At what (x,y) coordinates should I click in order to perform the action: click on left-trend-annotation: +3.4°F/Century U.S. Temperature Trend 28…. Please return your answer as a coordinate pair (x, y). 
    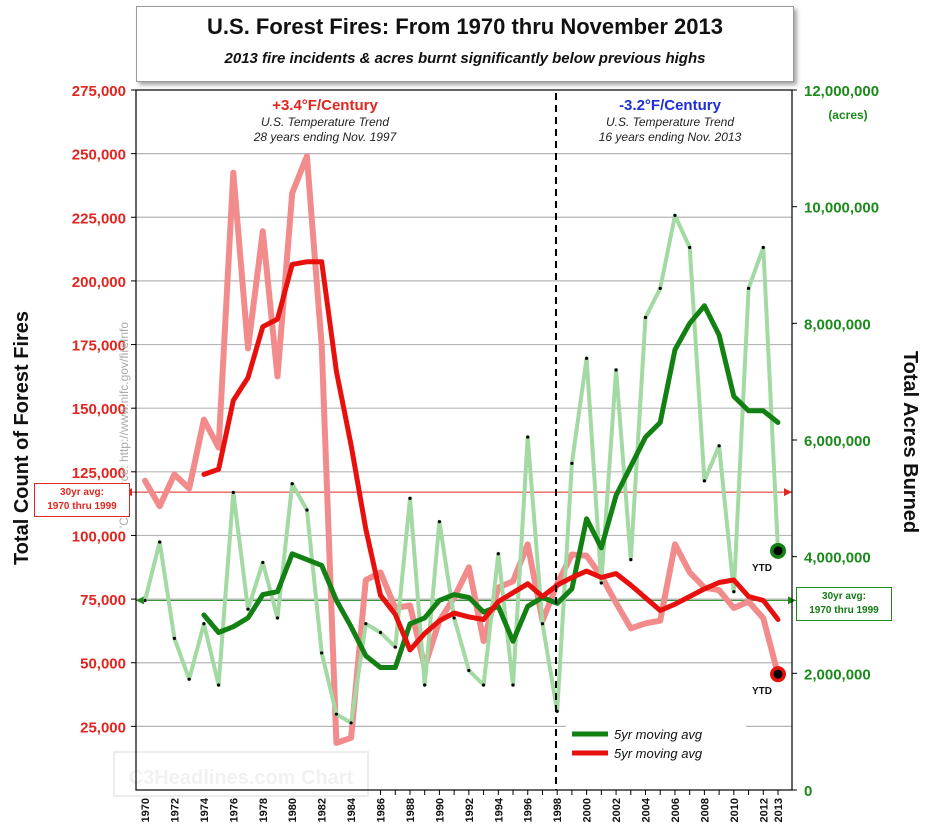
    Looking at the image, I should click on (325, 121).